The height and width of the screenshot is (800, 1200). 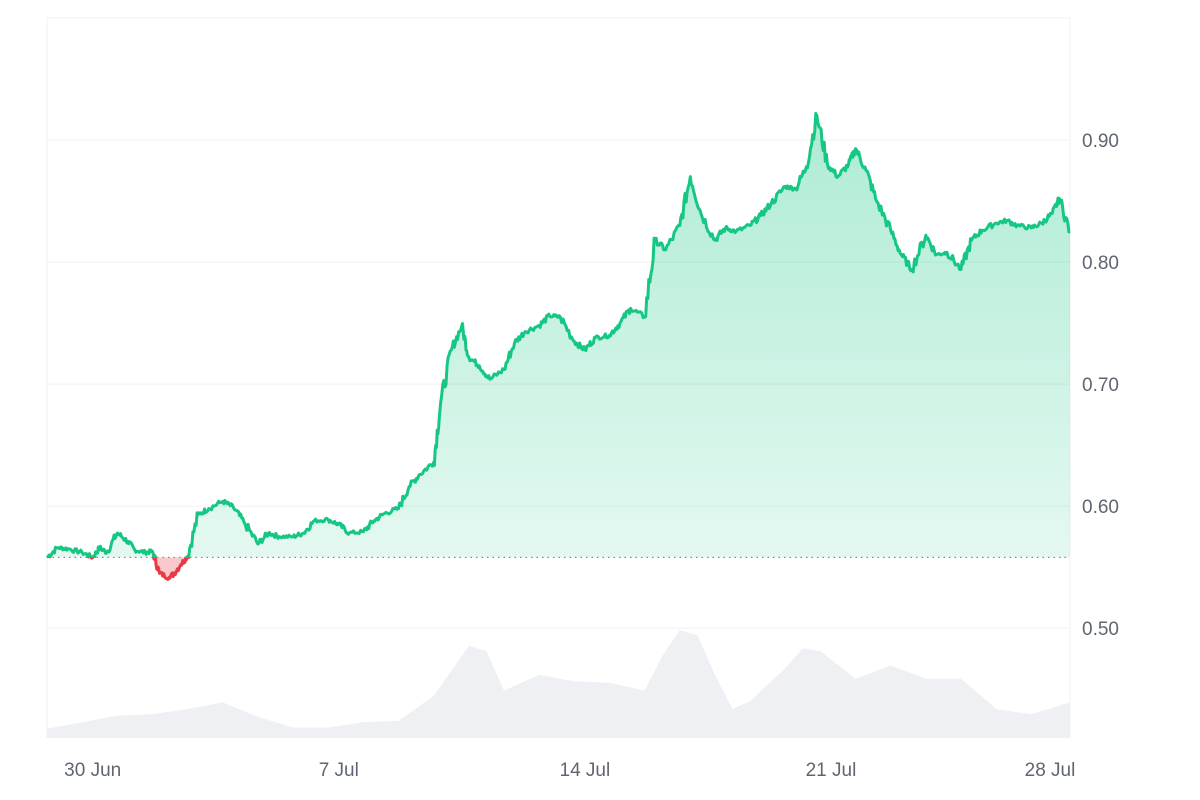 I want to click on x-tick-label: 30 Jun, so click(x=92, y=770).